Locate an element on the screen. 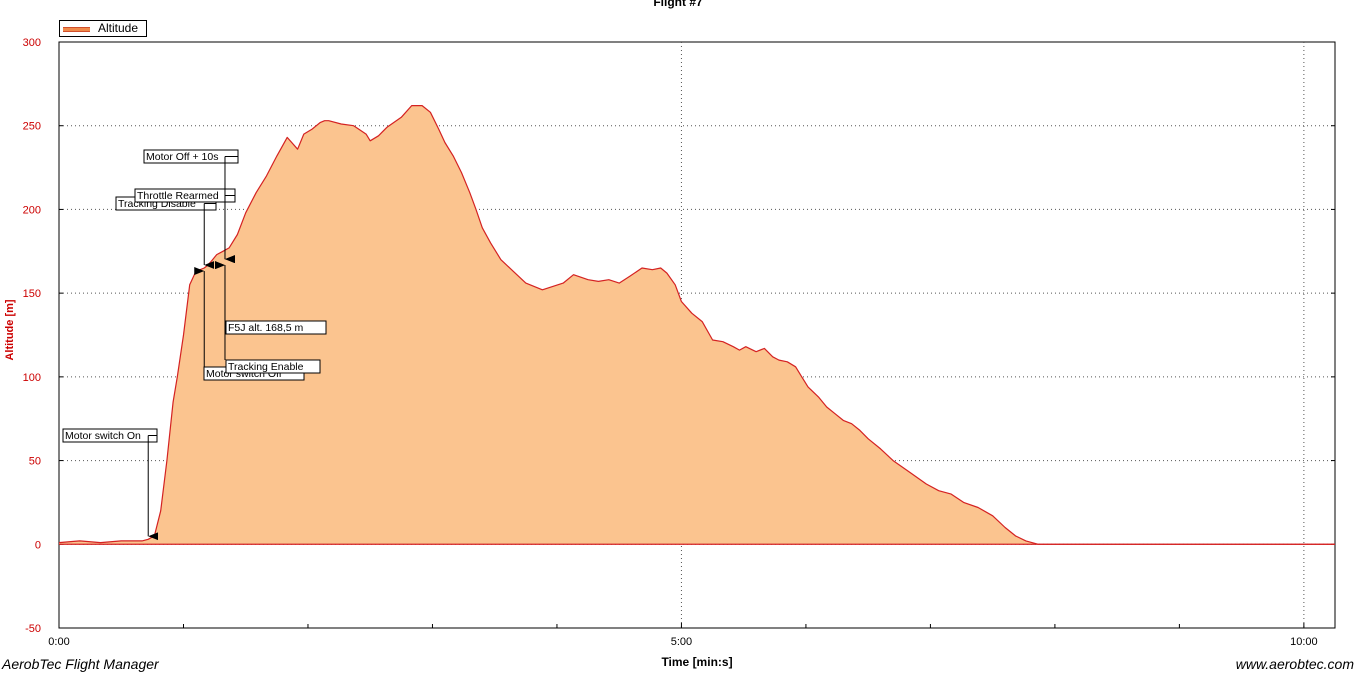  y-axis-label: Altitude [m] is located at coordinates (10, 329).